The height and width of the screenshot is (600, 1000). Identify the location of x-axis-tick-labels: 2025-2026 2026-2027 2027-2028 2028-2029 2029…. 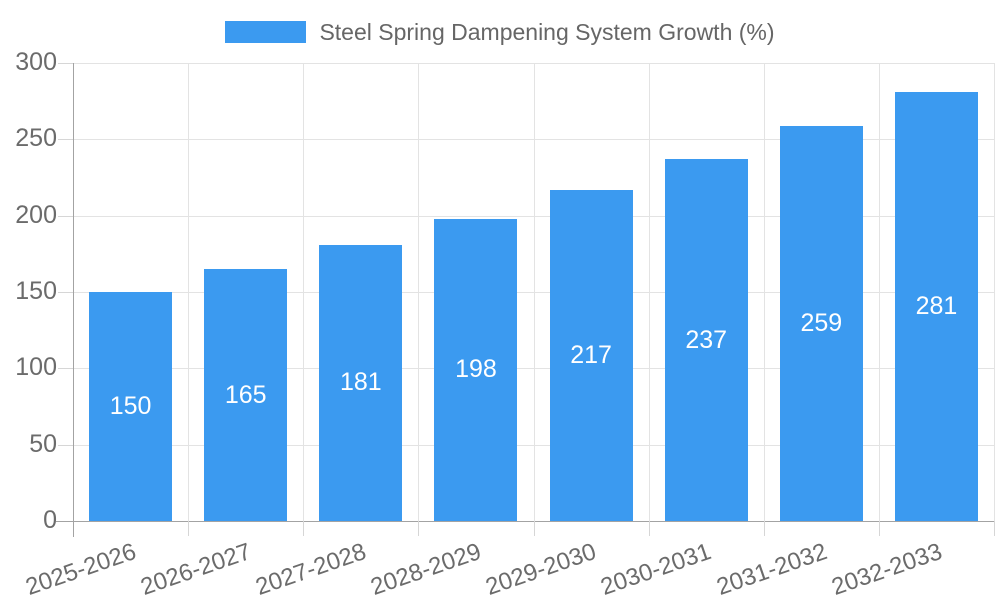
(500, 569).